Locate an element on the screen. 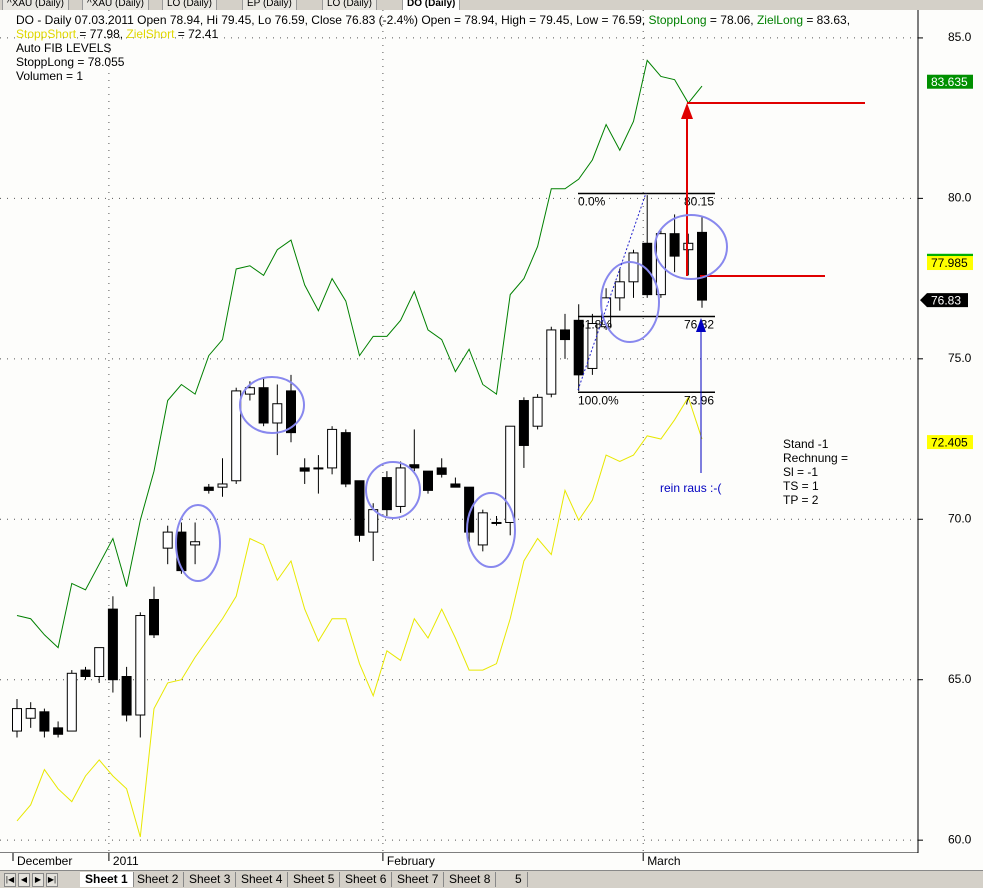  note: TS = 1 is located at coordinates (801, 486).